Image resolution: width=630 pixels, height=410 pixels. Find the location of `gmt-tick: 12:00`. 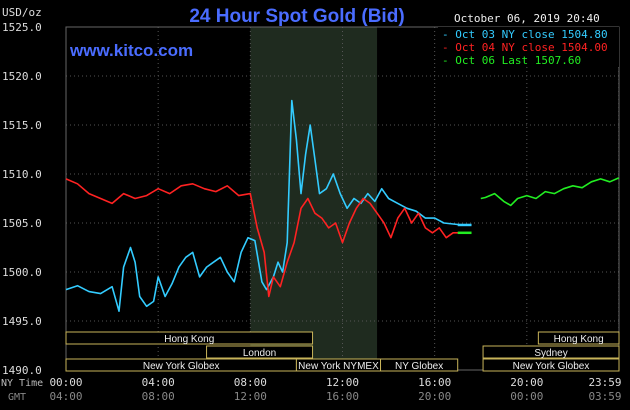

gmt-tick: 12:00 is located at coordinates (250, 396).